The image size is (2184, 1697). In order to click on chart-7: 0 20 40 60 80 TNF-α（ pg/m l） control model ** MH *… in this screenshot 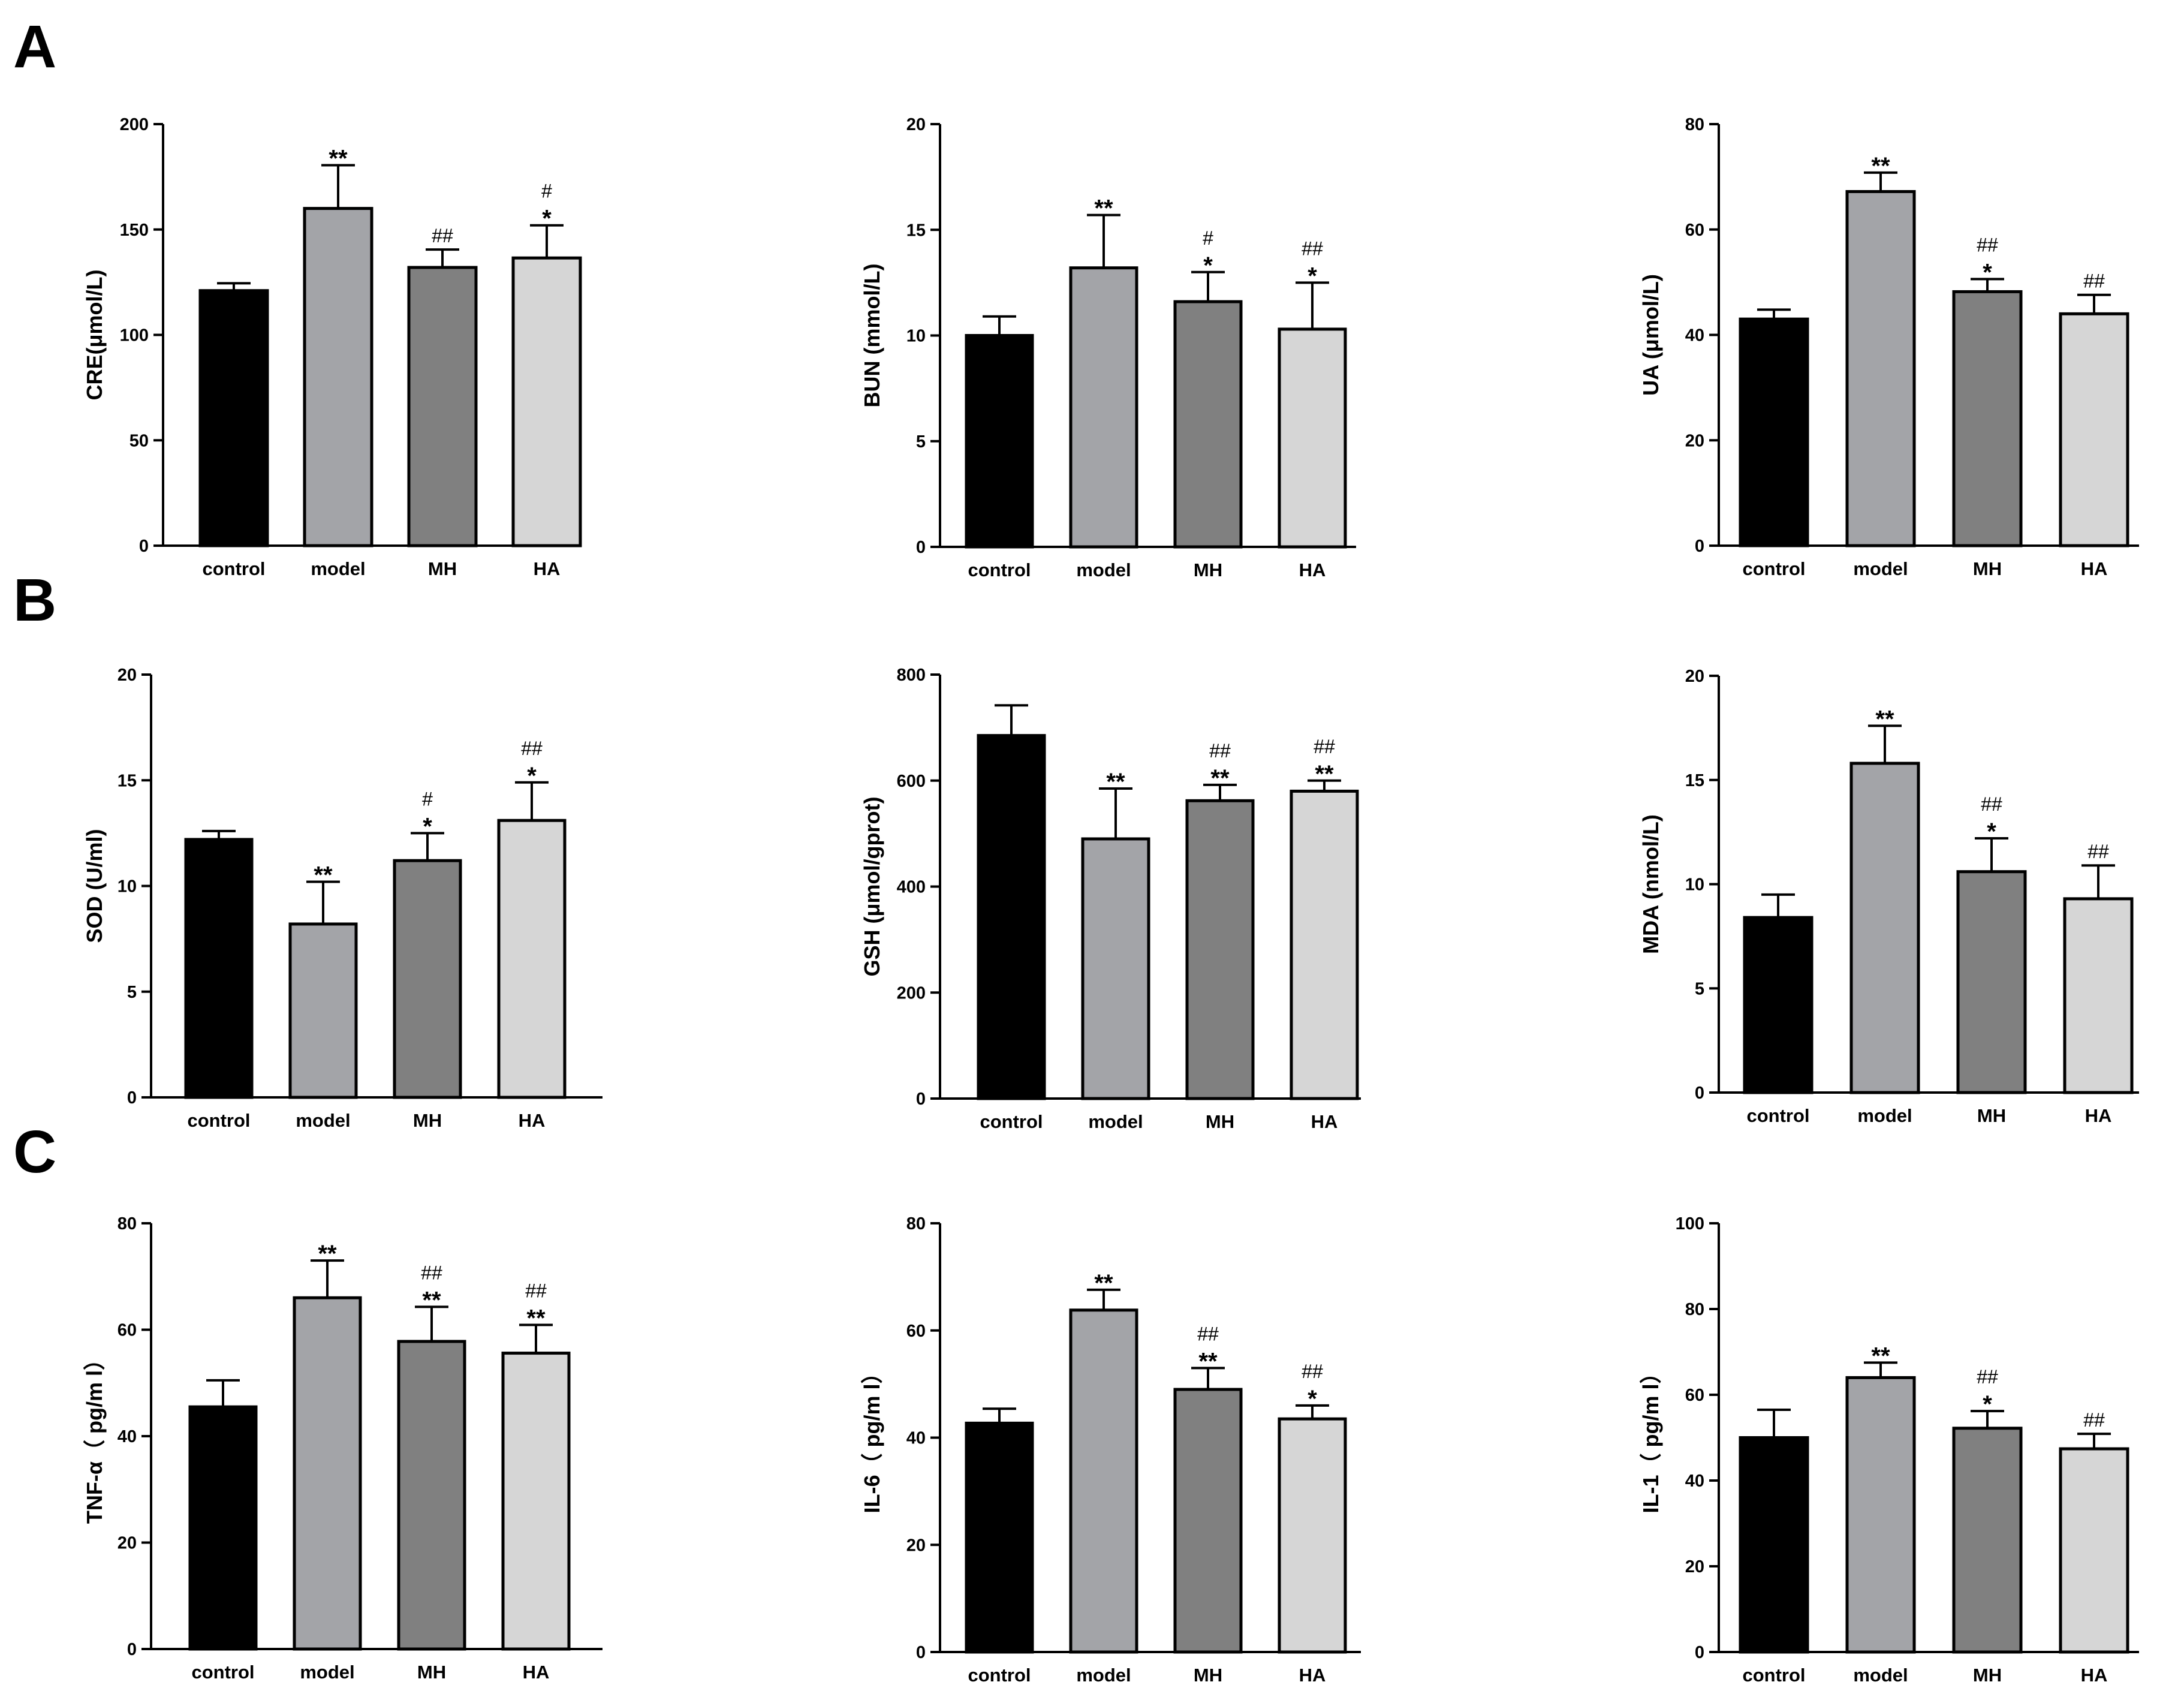, I will do `click(342, 1448)`.